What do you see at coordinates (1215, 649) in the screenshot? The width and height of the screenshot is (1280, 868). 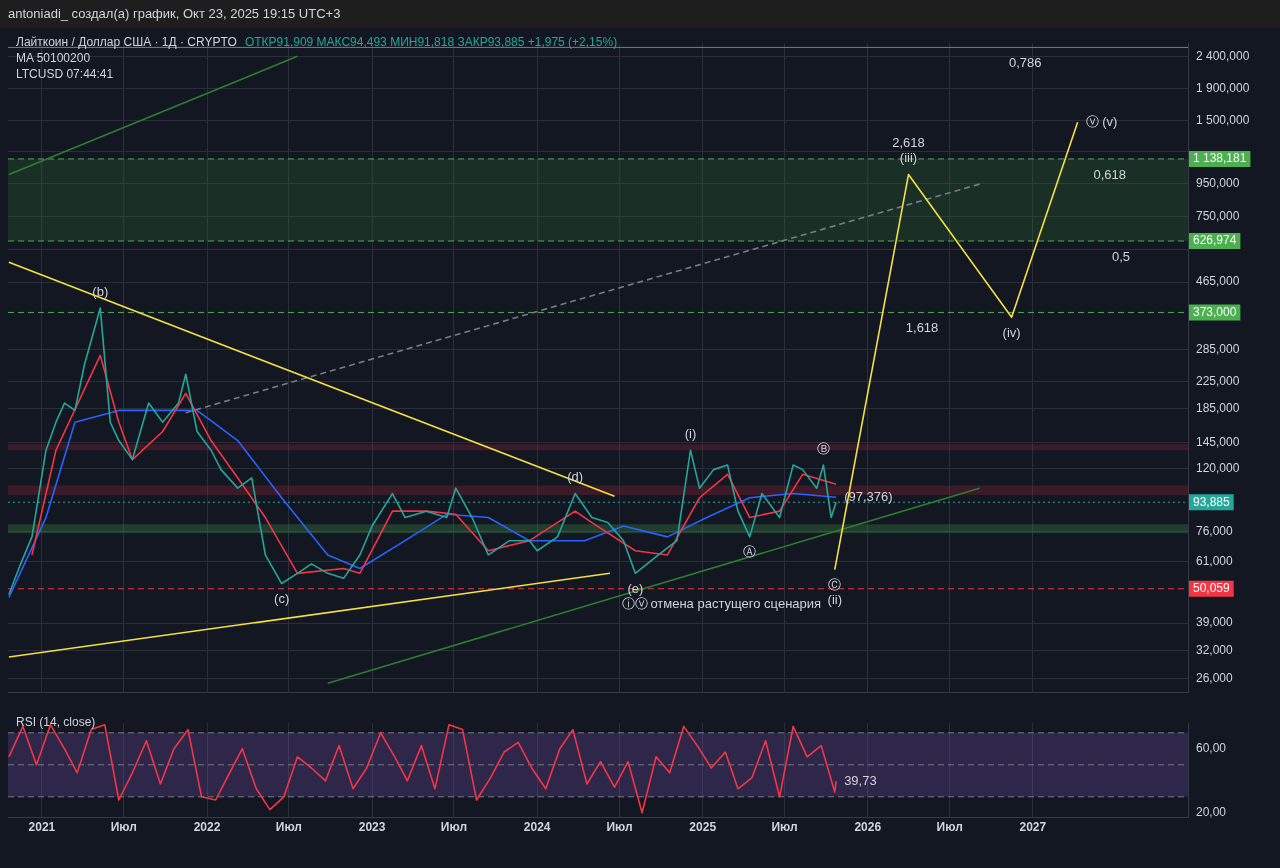 I see `y-tick-label: 32,000` at bounding box center [1215, 649].